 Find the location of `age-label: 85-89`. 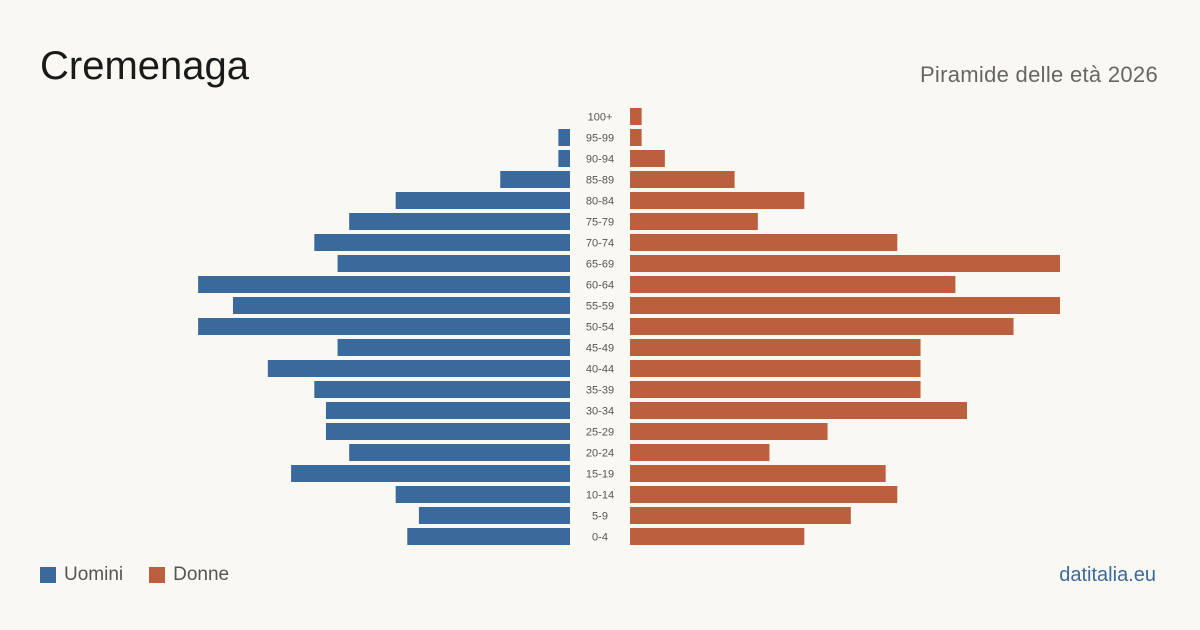

age-label: 85-89 is located at coordinates (600, 181).